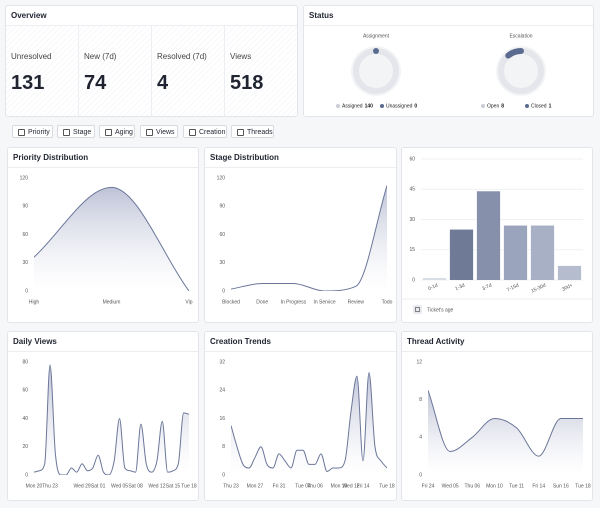  What do you see at coordinates (34, 486) in the screenshot?
I see `x-tick-label: Mon 20` at bounding box center [34, 486].